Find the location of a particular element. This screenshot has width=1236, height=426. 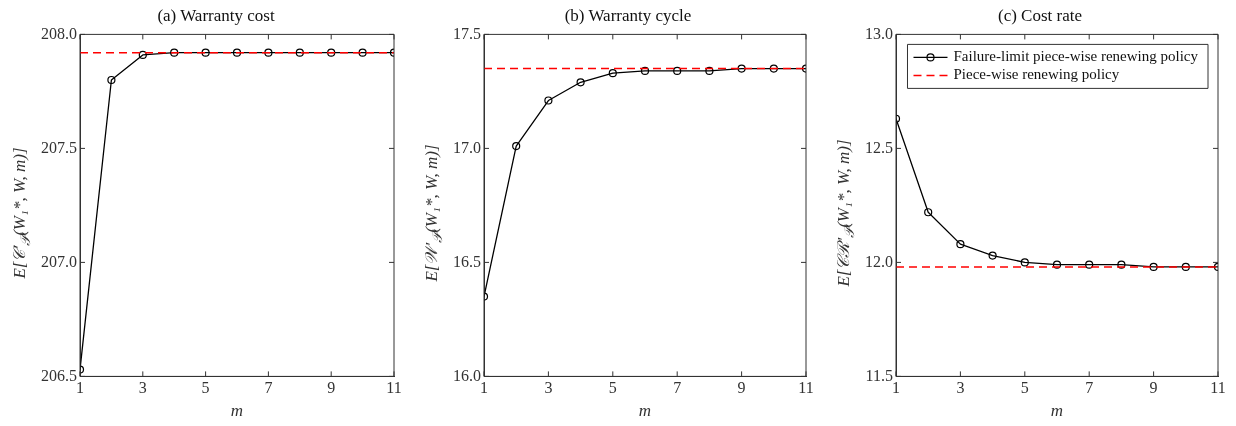

chart-title: (a) Warranty cost is located at coordinates (216, 15).